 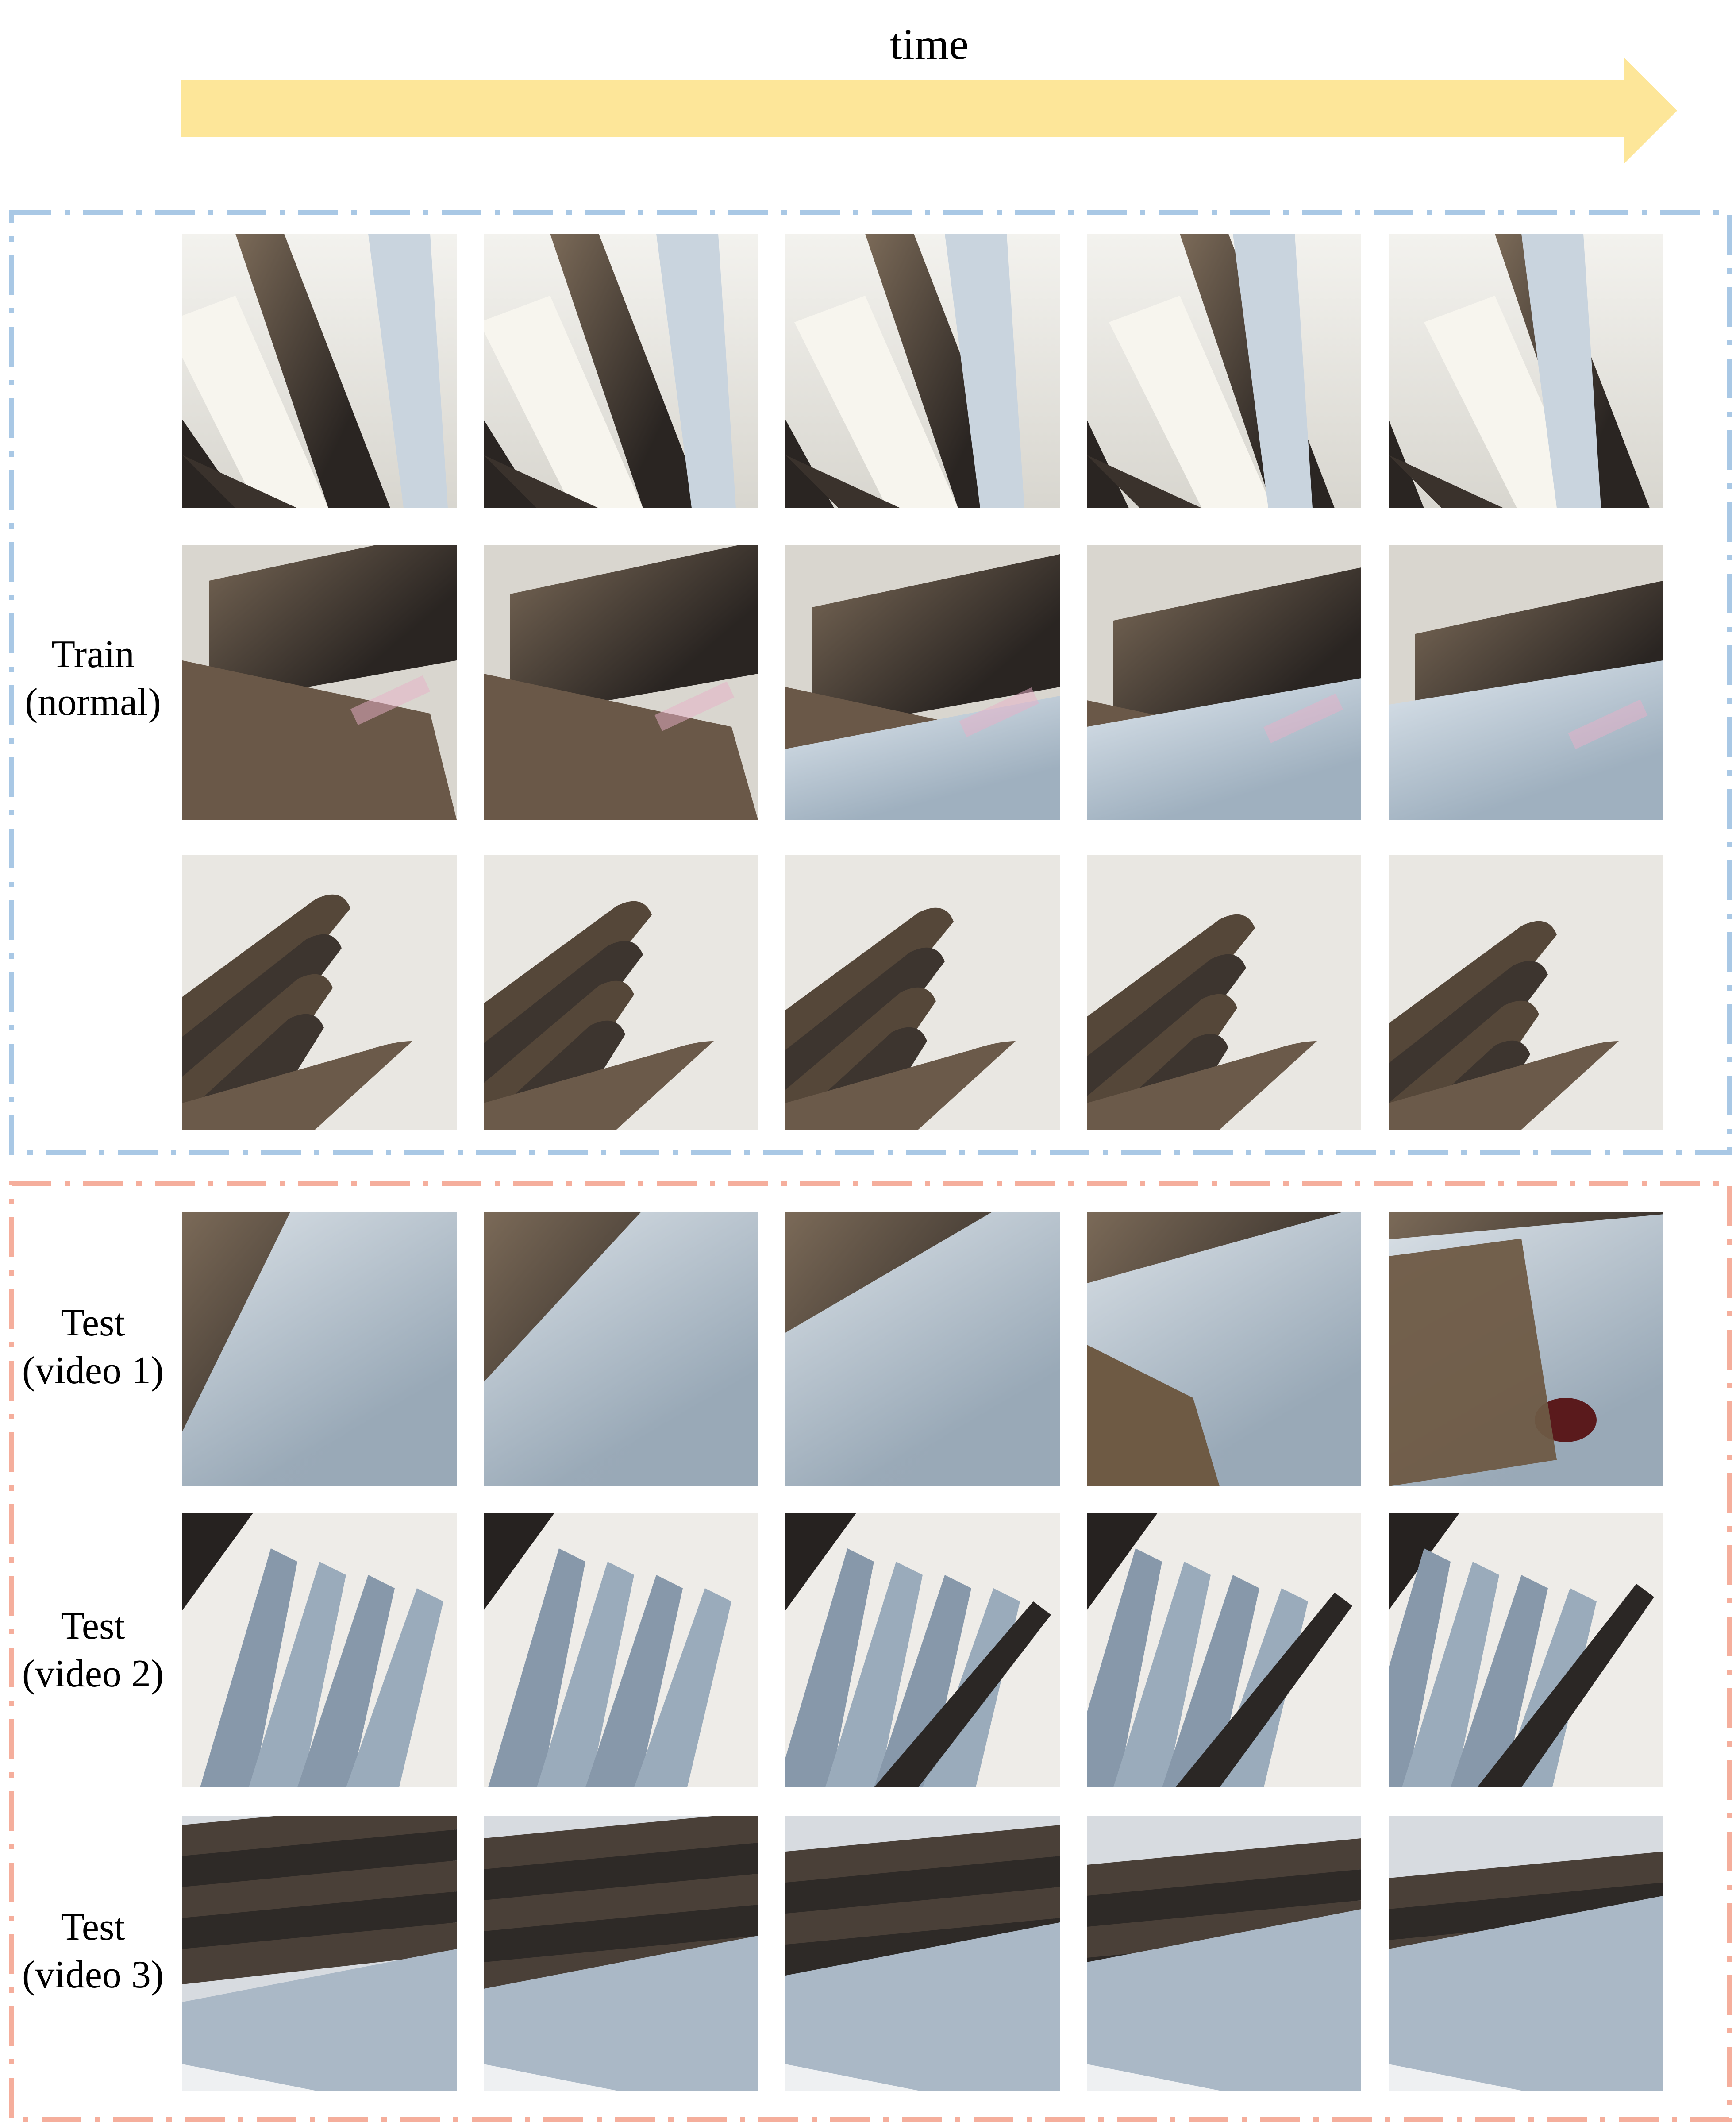 I want to click on row-label-test-video-3: Test (video 3), so click(x=93, y=1951).